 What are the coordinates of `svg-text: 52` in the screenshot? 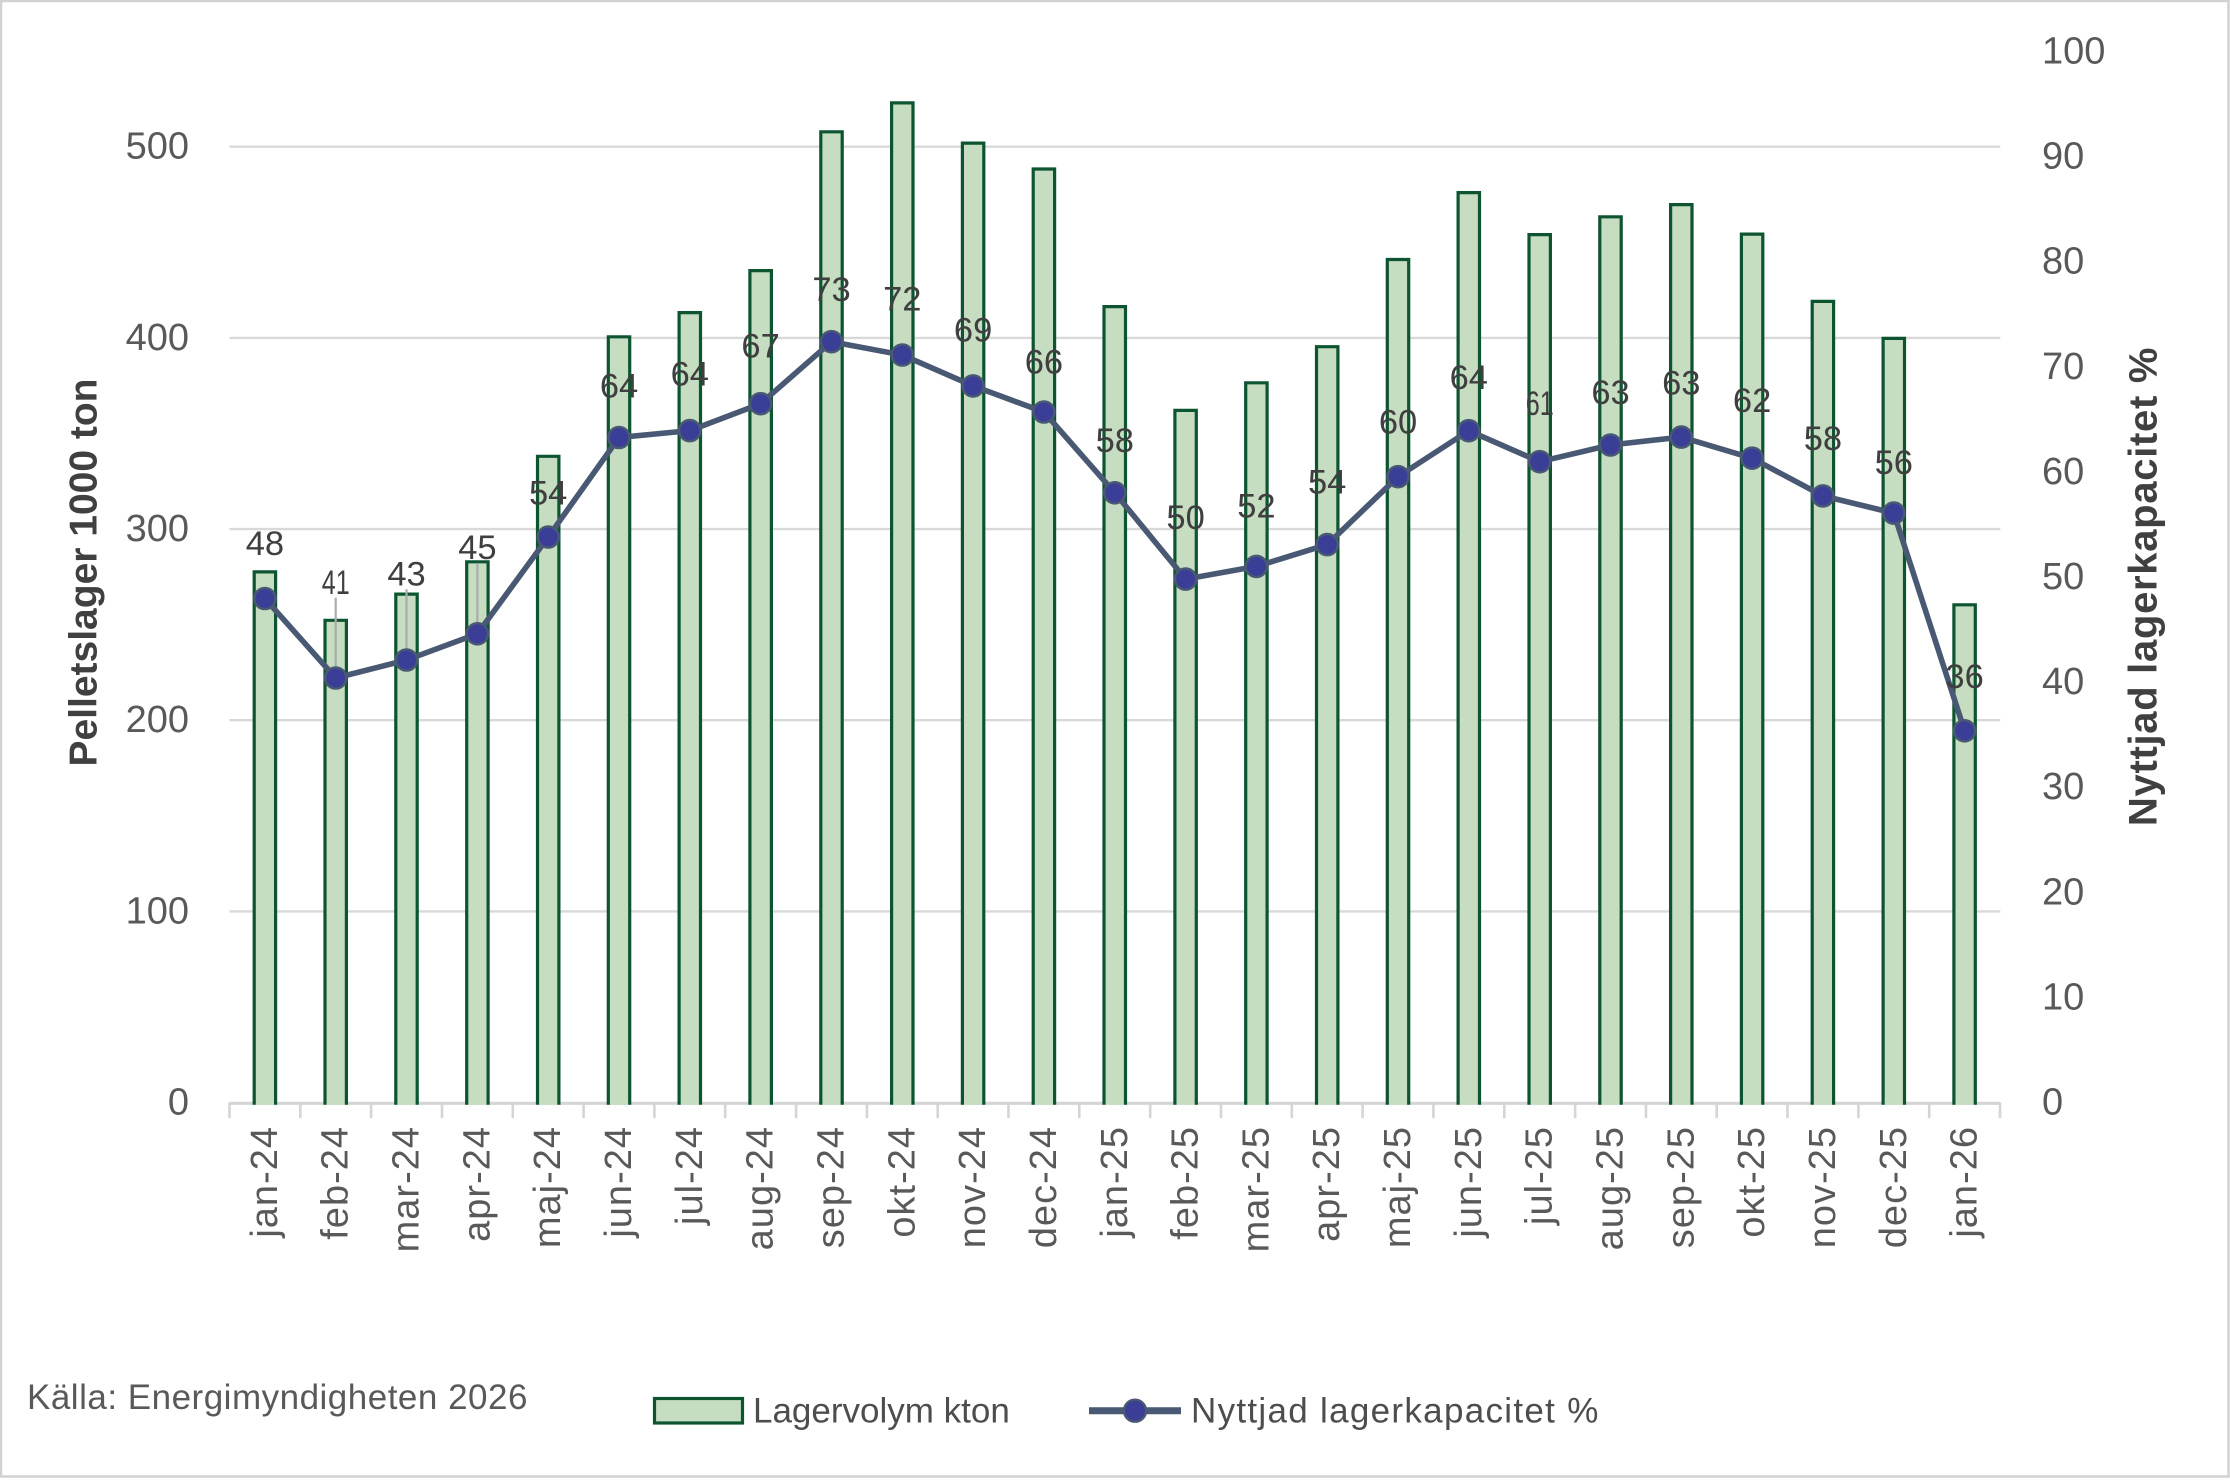 It's located at (1256, 507).